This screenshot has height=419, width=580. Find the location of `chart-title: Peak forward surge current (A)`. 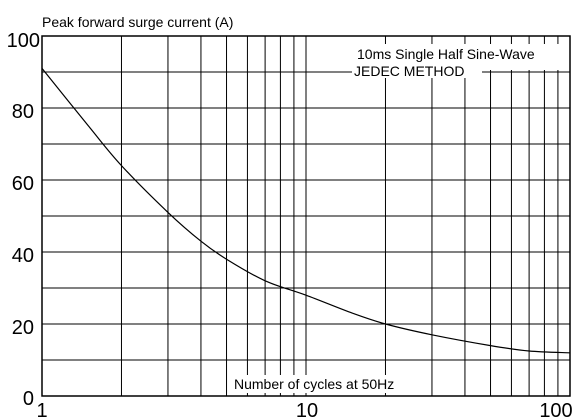

chart-title: Peak forward surge current (A) is located at coordinates (137, 22).